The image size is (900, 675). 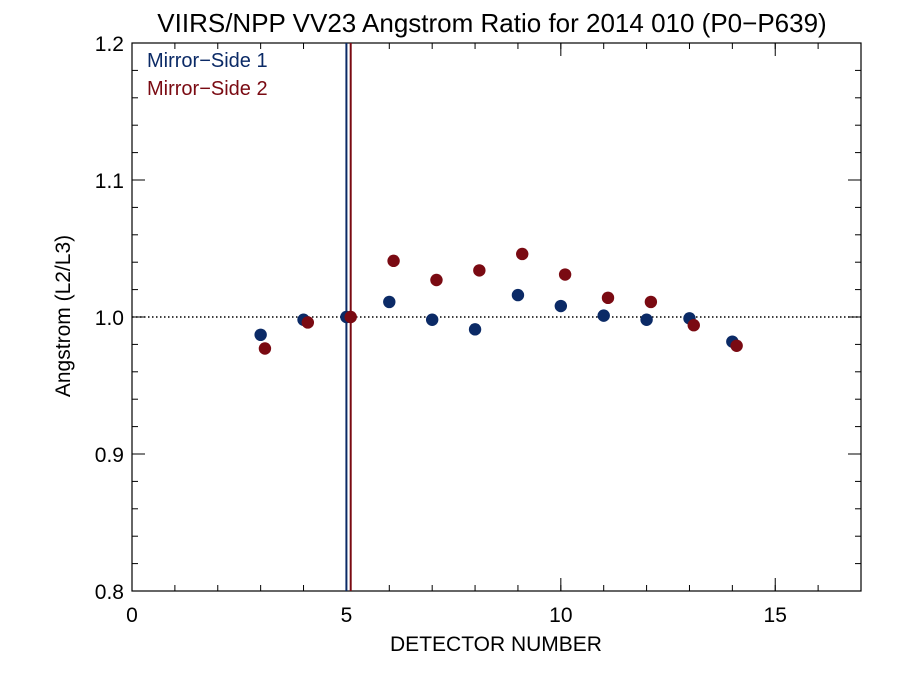 What do you see at coordinates (109, 592) in the screenshot?
I see `y-tick-label: 0.8` at bounding box center [109, 592].